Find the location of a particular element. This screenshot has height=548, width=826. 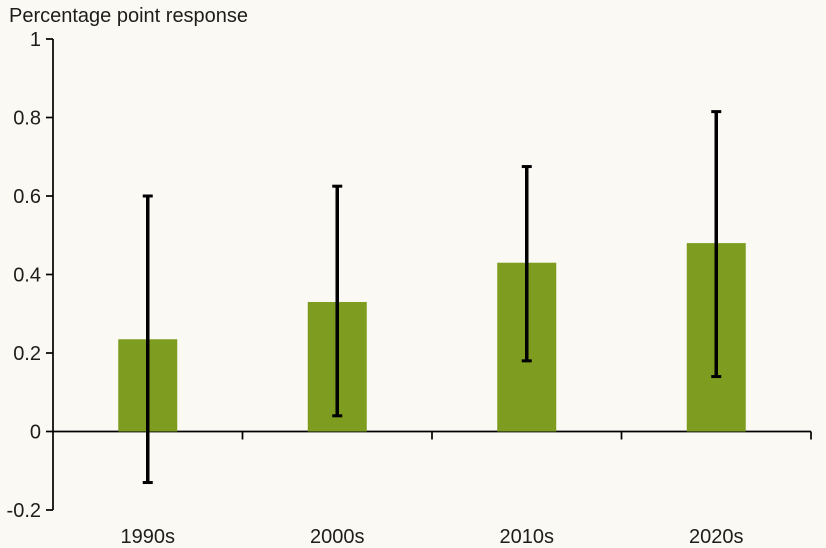

y-axis-tick-label: 0.6 is located at coordinates (27, 197).